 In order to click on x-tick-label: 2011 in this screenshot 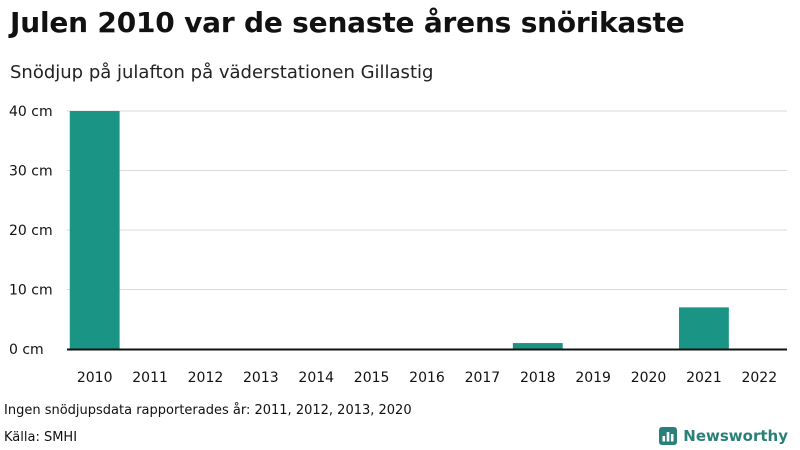, I will do `click(150, 378)`.